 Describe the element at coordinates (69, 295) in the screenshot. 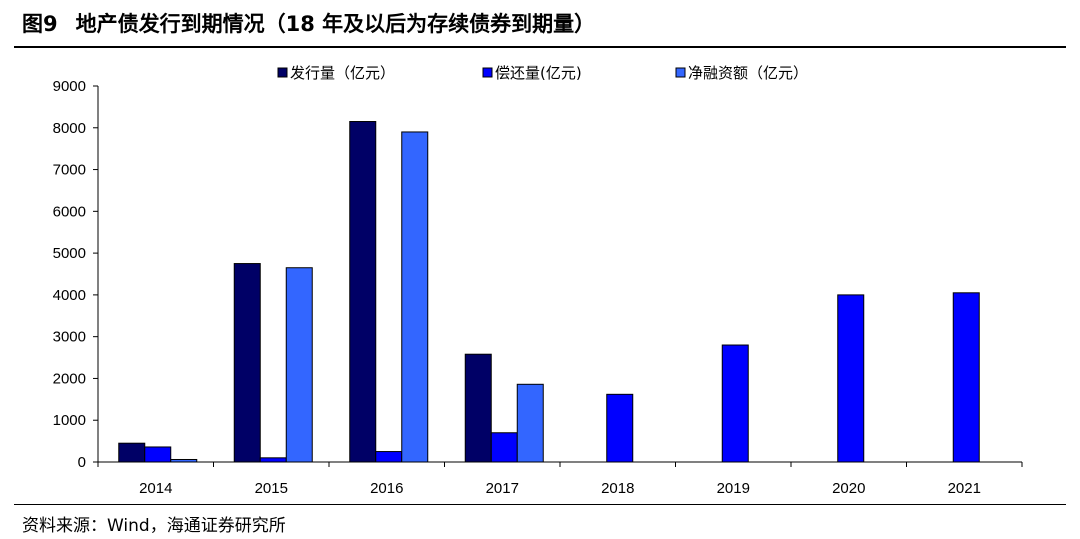

I see `y-tick-label: 4000` at that location.